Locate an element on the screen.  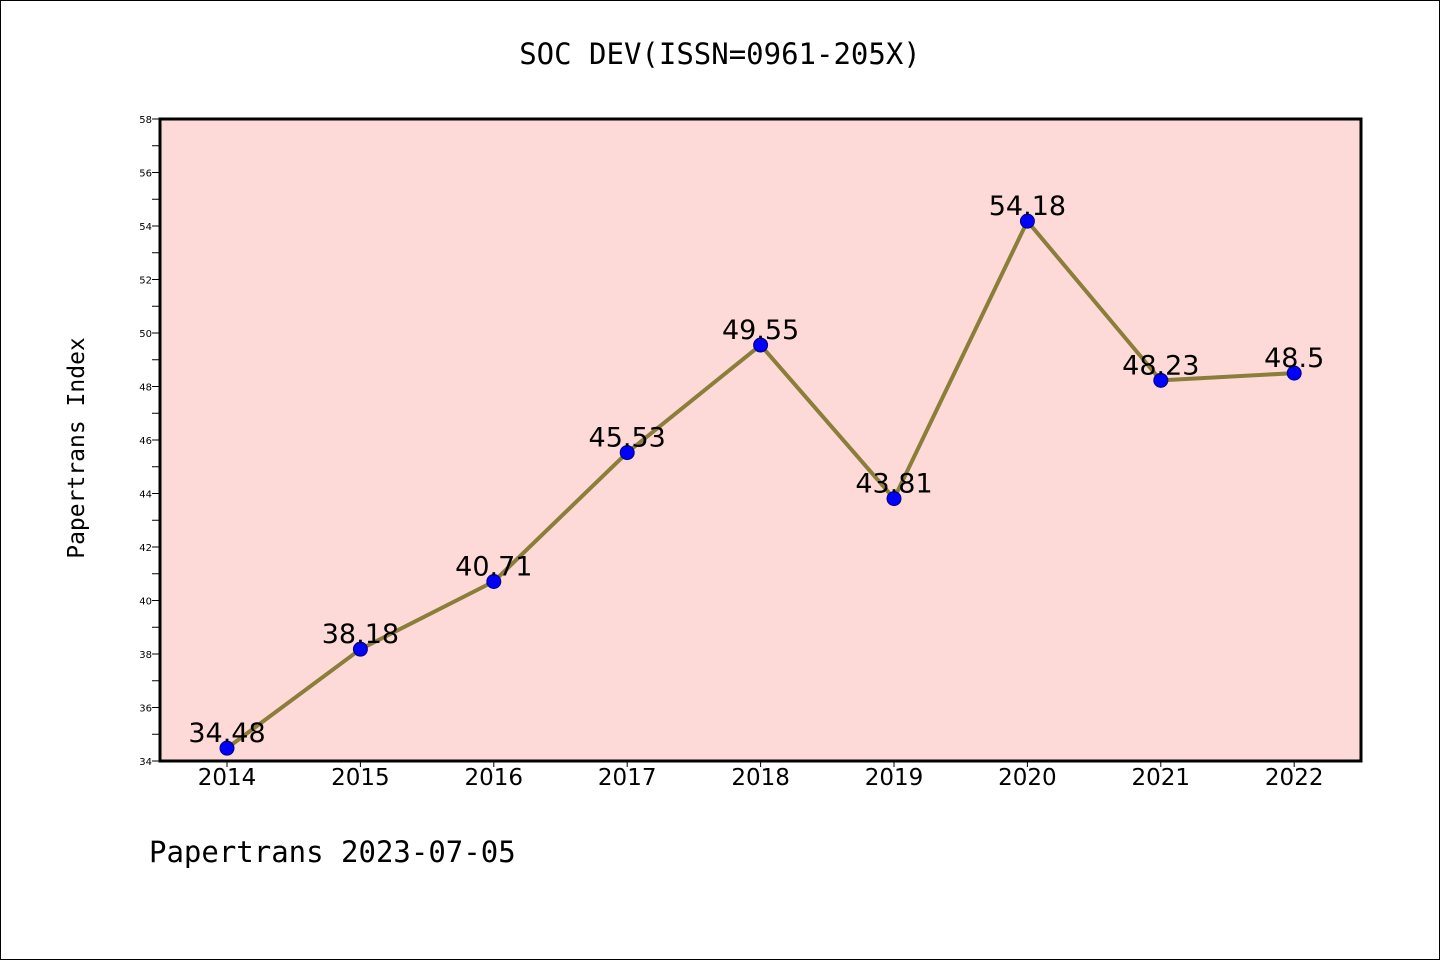
data-label: 48.23 is located at coordinates (1160, 365).